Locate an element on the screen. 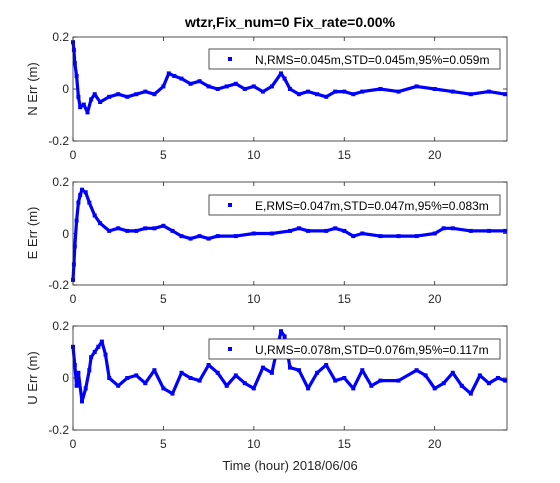  u-x-tick-label: 10 is located at coordinates (254, 444).